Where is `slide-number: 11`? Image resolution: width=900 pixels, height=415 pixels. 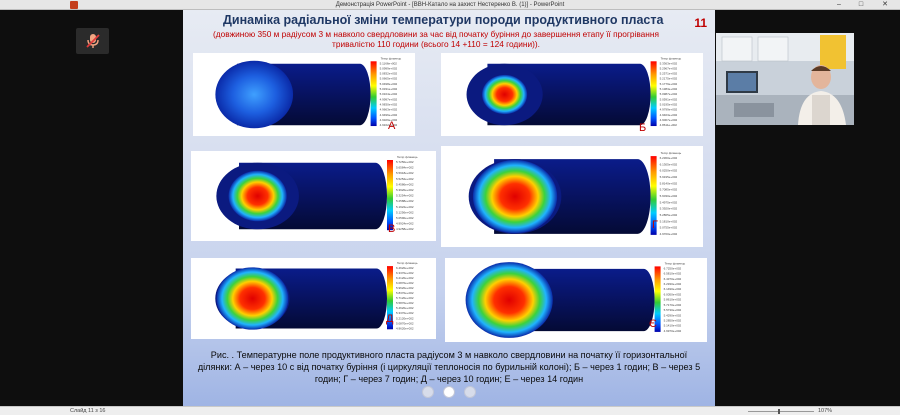 slide-number: 11 is located at coordinates (700, 23).